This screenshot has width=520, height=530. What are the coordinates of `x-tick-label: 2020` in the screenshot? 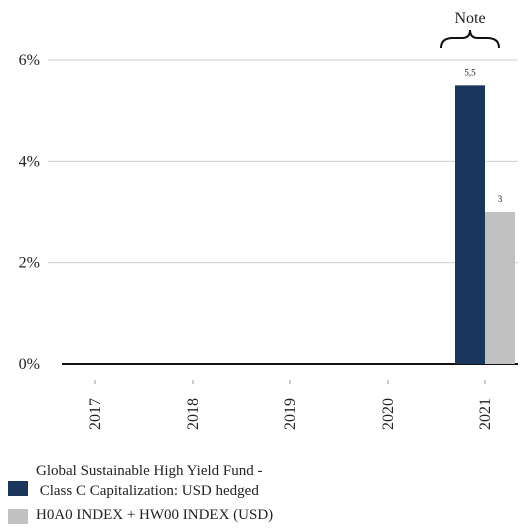 It's located at (388, 414).